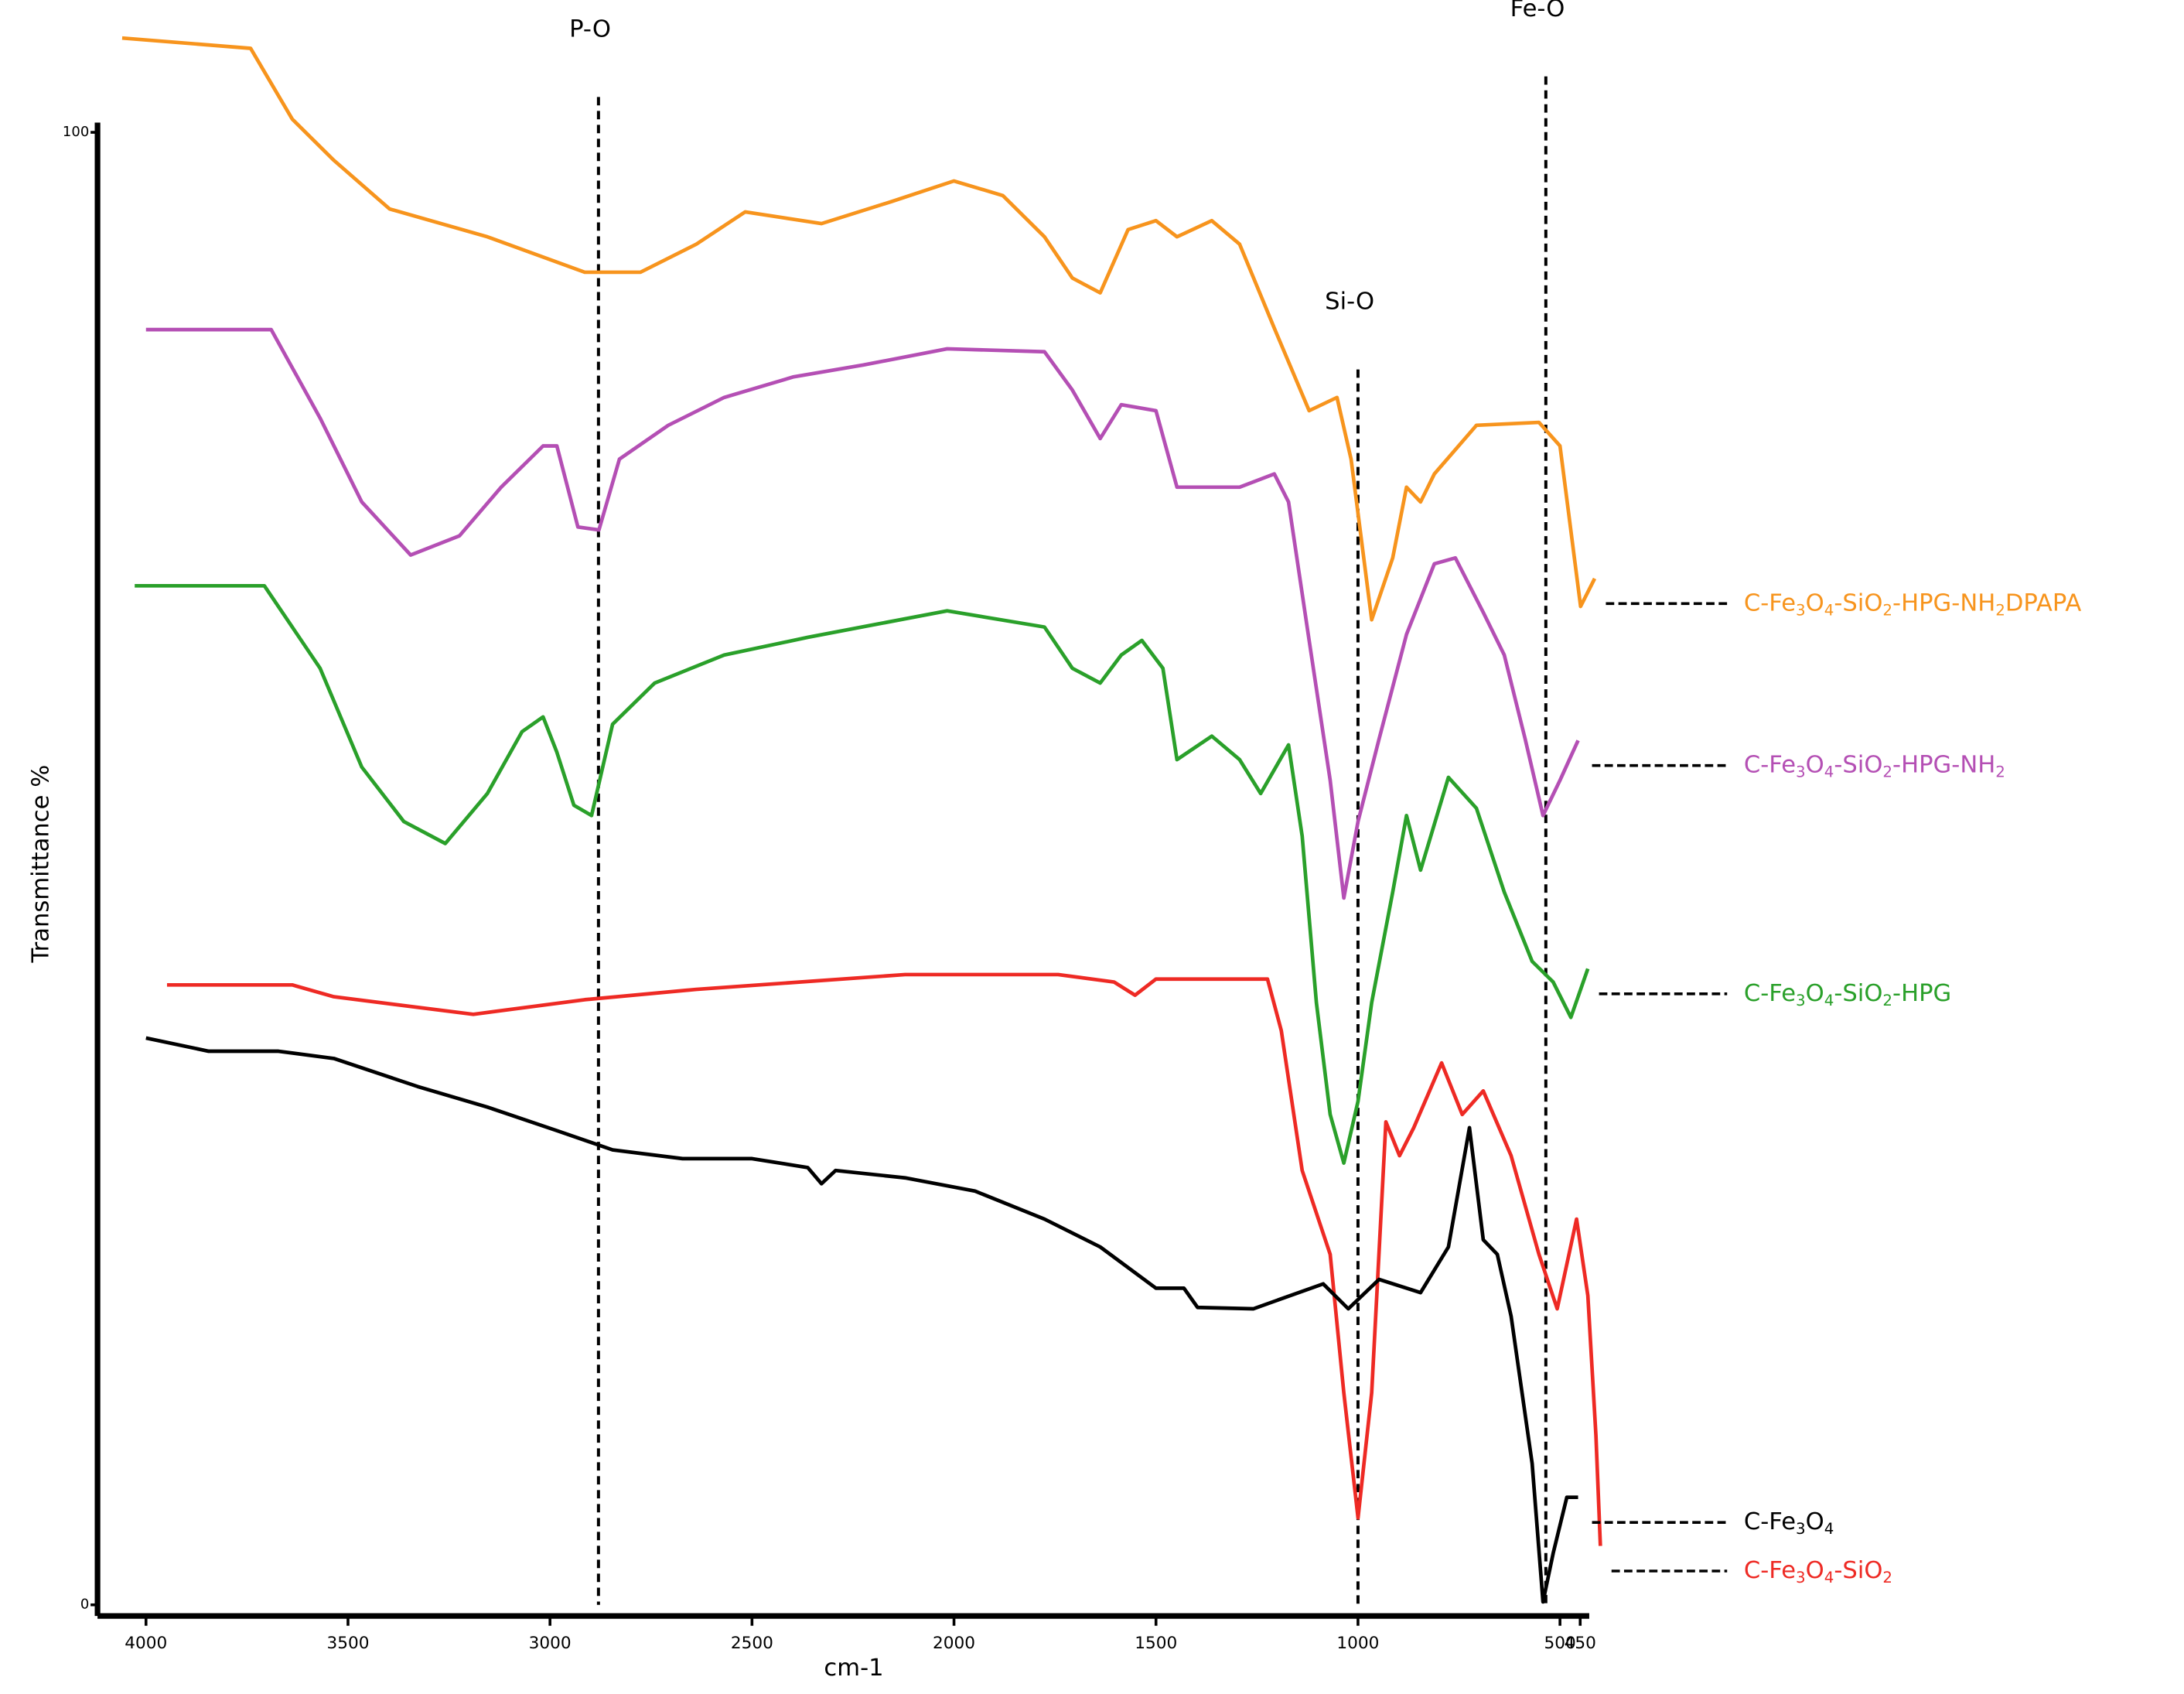  Describe the element at coordinates (347, 1643) in the screenshot. I see `x-tick-label: 3500` at that location.